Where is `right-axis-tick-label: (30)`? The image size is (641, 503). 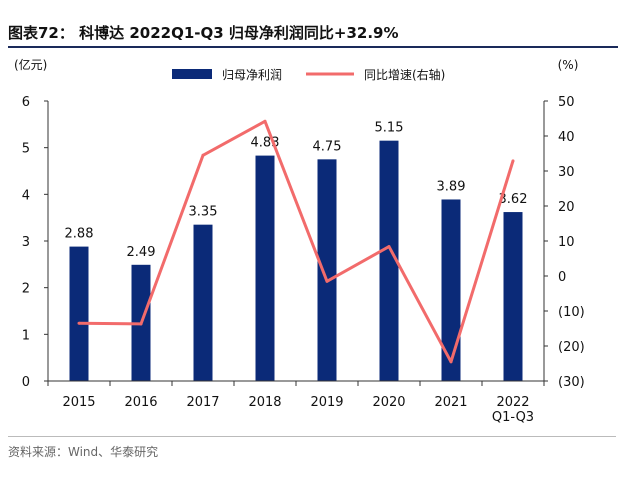
right-axis-tick-label: (30) is located at coordinates (571, 382).